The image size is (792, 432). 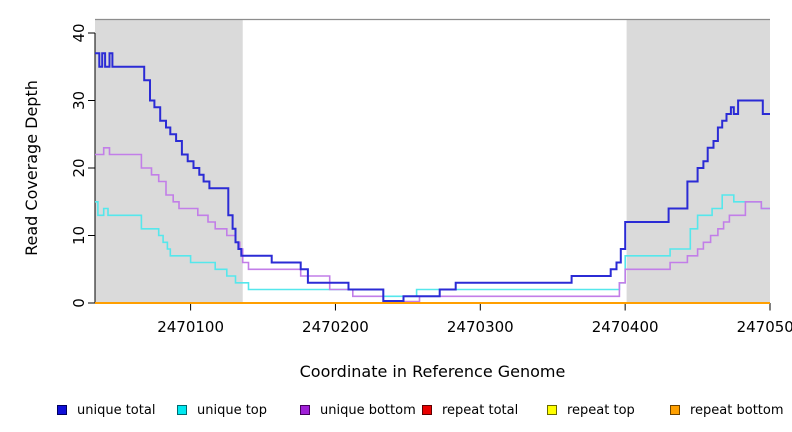 What do you see at coordinates (675, 410) in the screenshot?
I see `legend-swatch-repeat_bottom` at bounding box center [675, 410].